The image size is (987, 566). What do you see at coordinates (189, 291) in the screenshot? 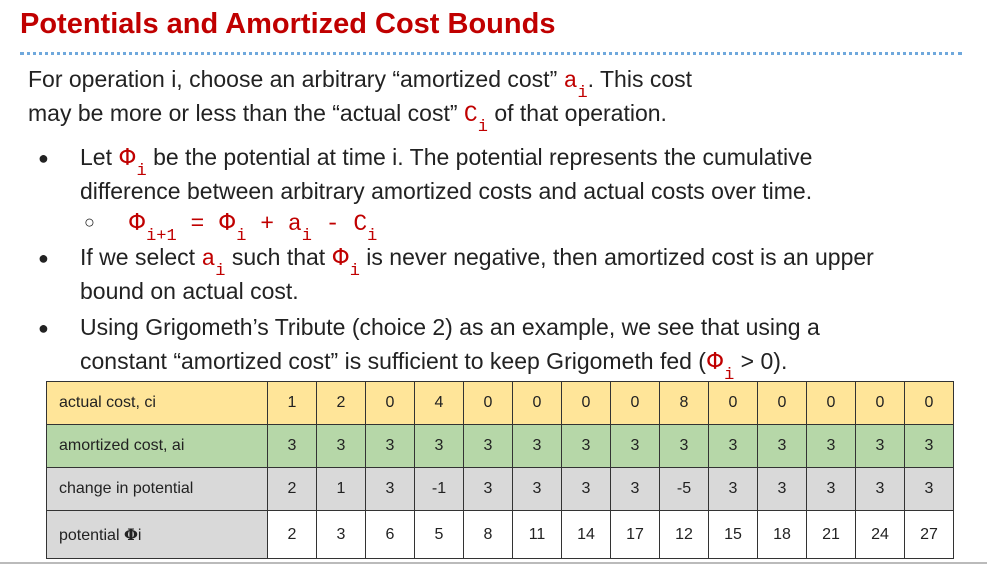
I see `bullet-2-line-2: bound on actual cost.` at bounding box center [189, 291].